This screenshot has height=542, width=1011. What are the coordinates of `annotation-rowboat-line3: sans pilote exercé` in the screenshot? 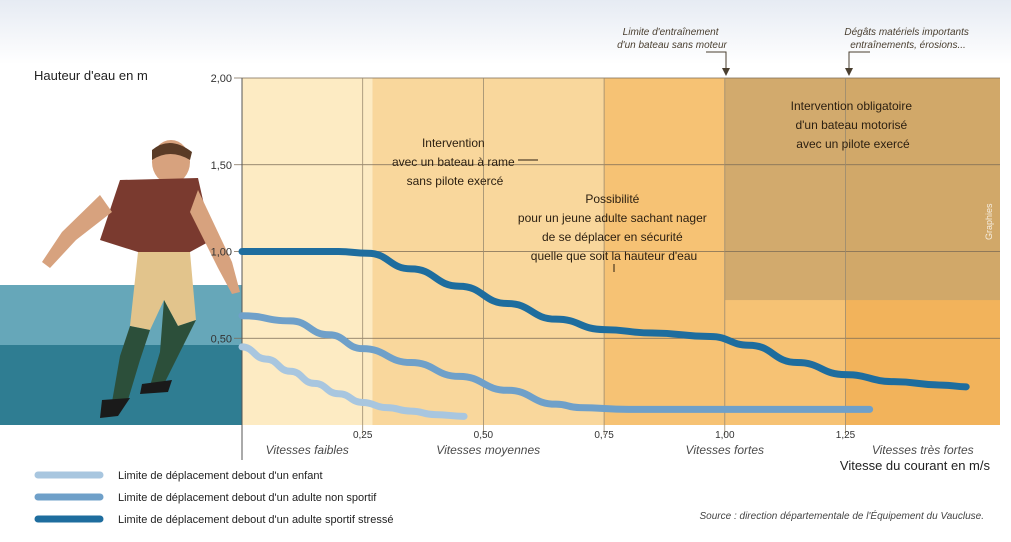 It's located at (455, 181).